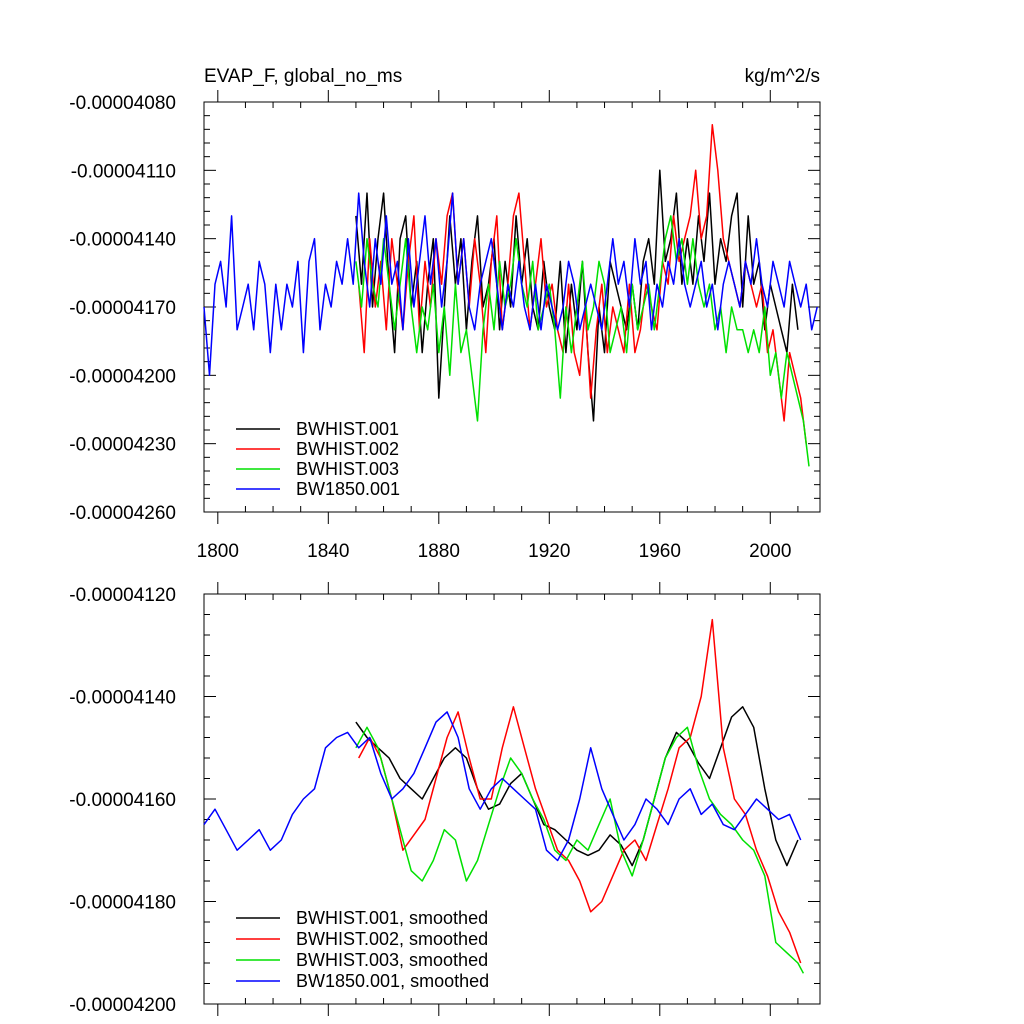 This screenshot has width=1024, height=1024. I want to click on y-tick-label: -0.00004120, so click(122, 595).